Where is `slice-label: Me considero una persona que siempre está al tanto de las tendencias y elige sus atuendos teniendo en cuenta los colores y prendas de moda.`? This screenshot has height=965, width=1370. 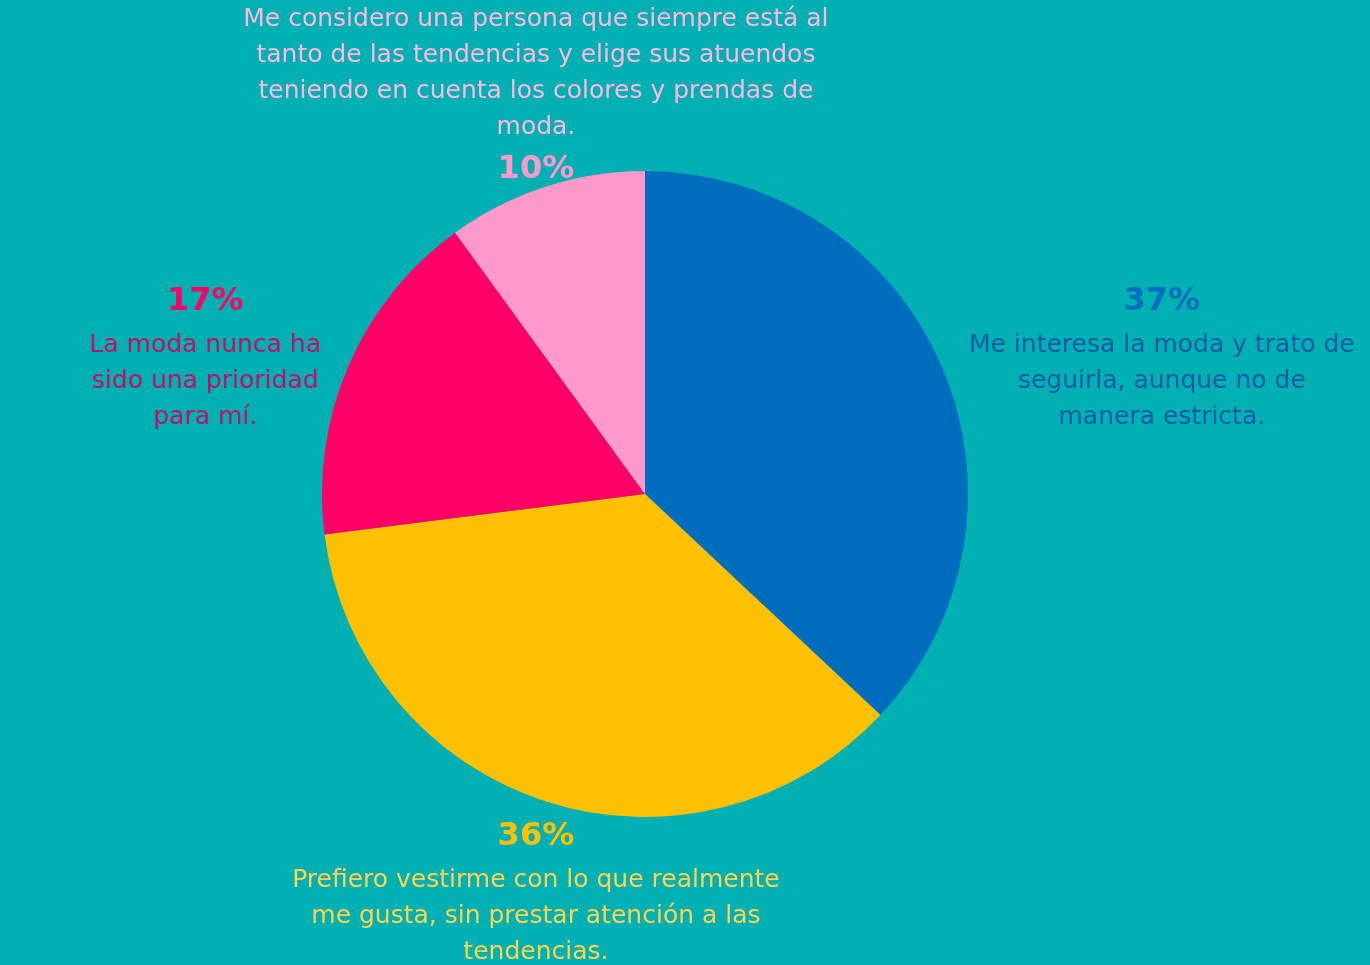
slice-label: Me considero una persona que siempre está al tanto de las tendencias y elige sus atuendos teniendo en cuenta los colores y prendas de moda. is located at coordinates (536, 71).